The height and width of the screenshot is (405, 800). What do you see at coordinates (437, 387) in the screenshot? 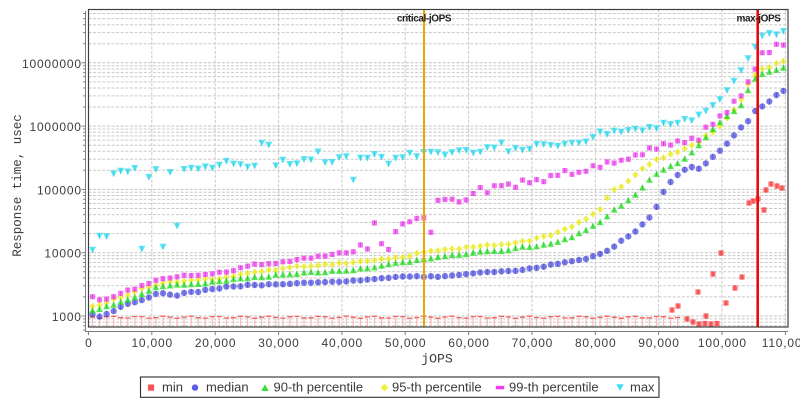
I see `svg-text: 95-th percentile` at bounding box center [437, 387].